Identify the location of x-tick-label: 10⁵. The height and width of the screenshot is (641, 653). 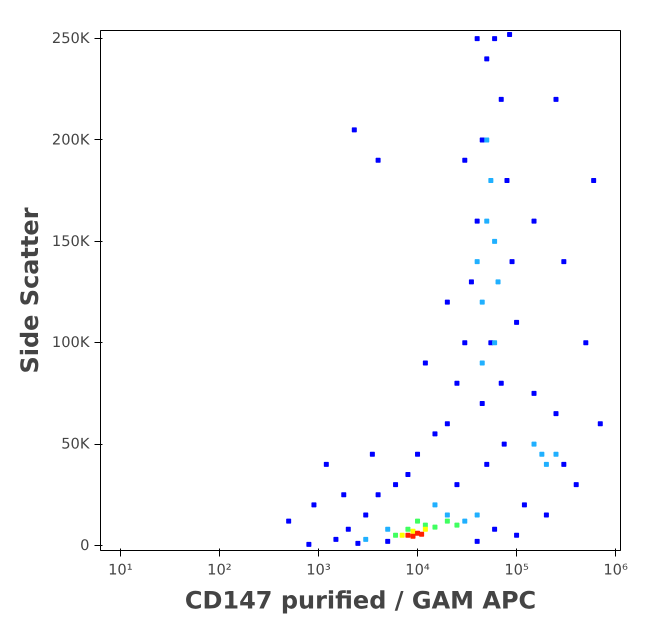
(516, 570).